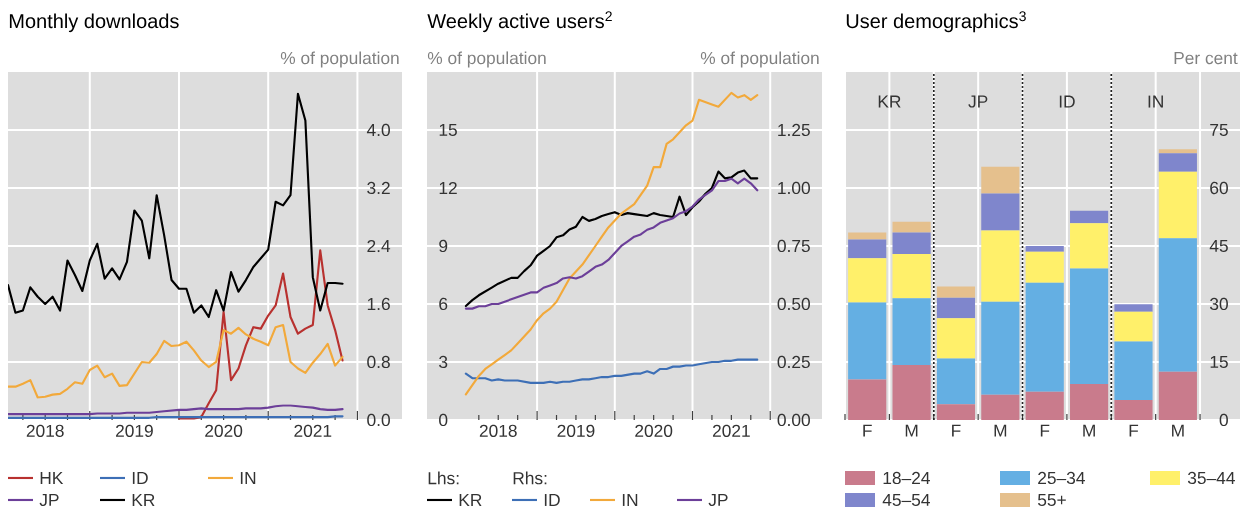  I want to click on chart-title: Weekly active users$^{2}$, so click(519, 22).